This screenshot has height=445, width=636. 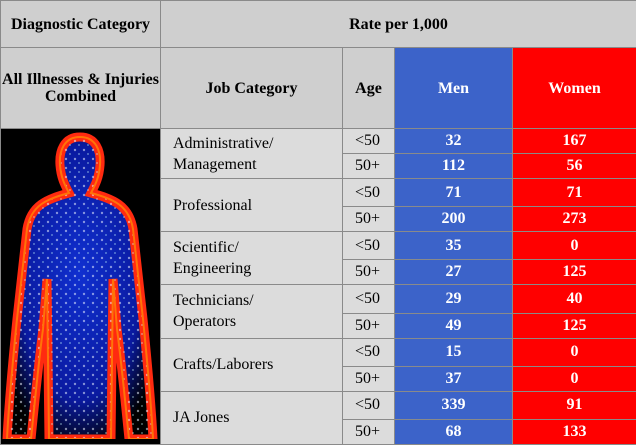 I want to click on job-cell: JA Jones, so click(x=252, y=417).